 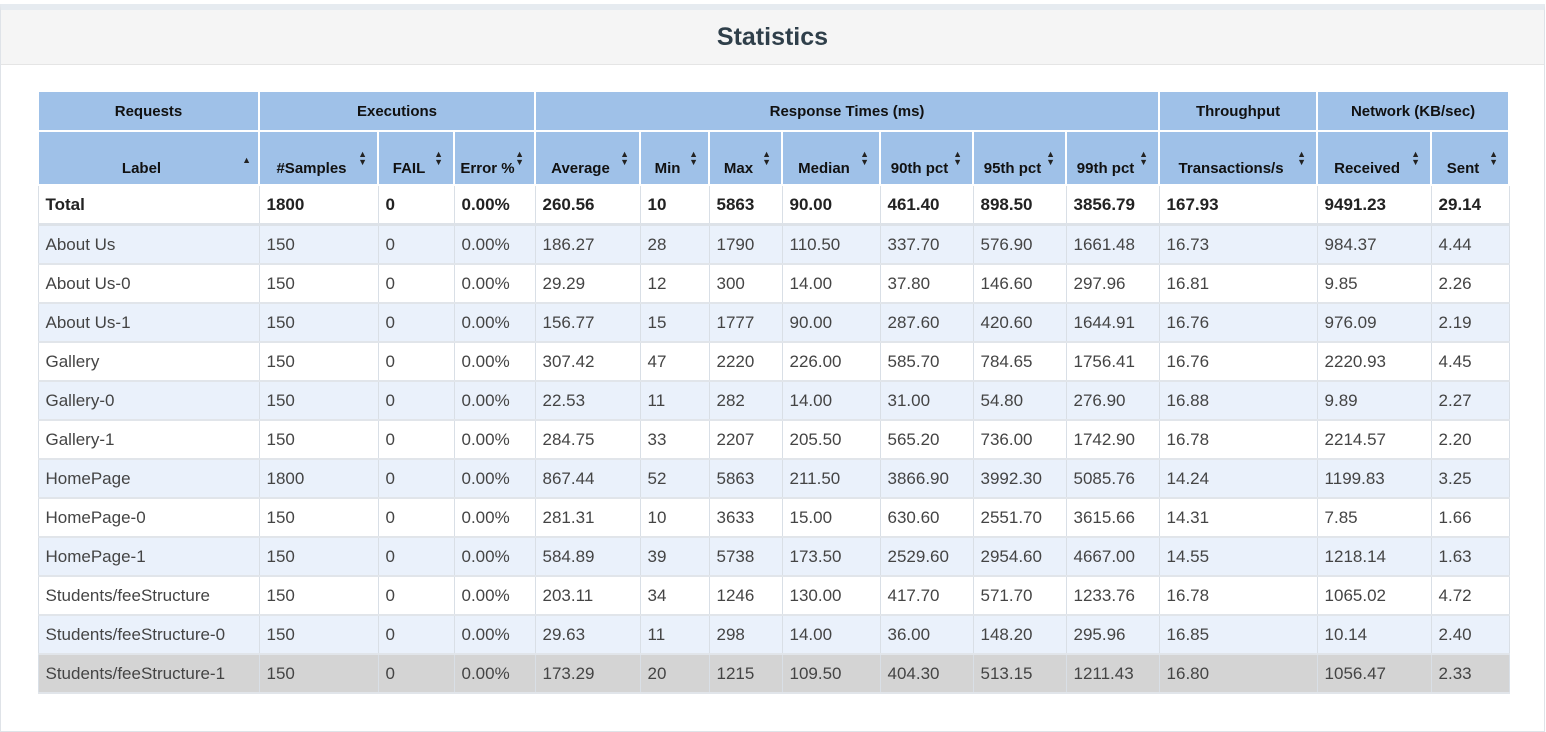 What do you see at coordinates (745, 244) in the screenshot?
I see `cell-max: 1790` at bounding box center [745, 244].